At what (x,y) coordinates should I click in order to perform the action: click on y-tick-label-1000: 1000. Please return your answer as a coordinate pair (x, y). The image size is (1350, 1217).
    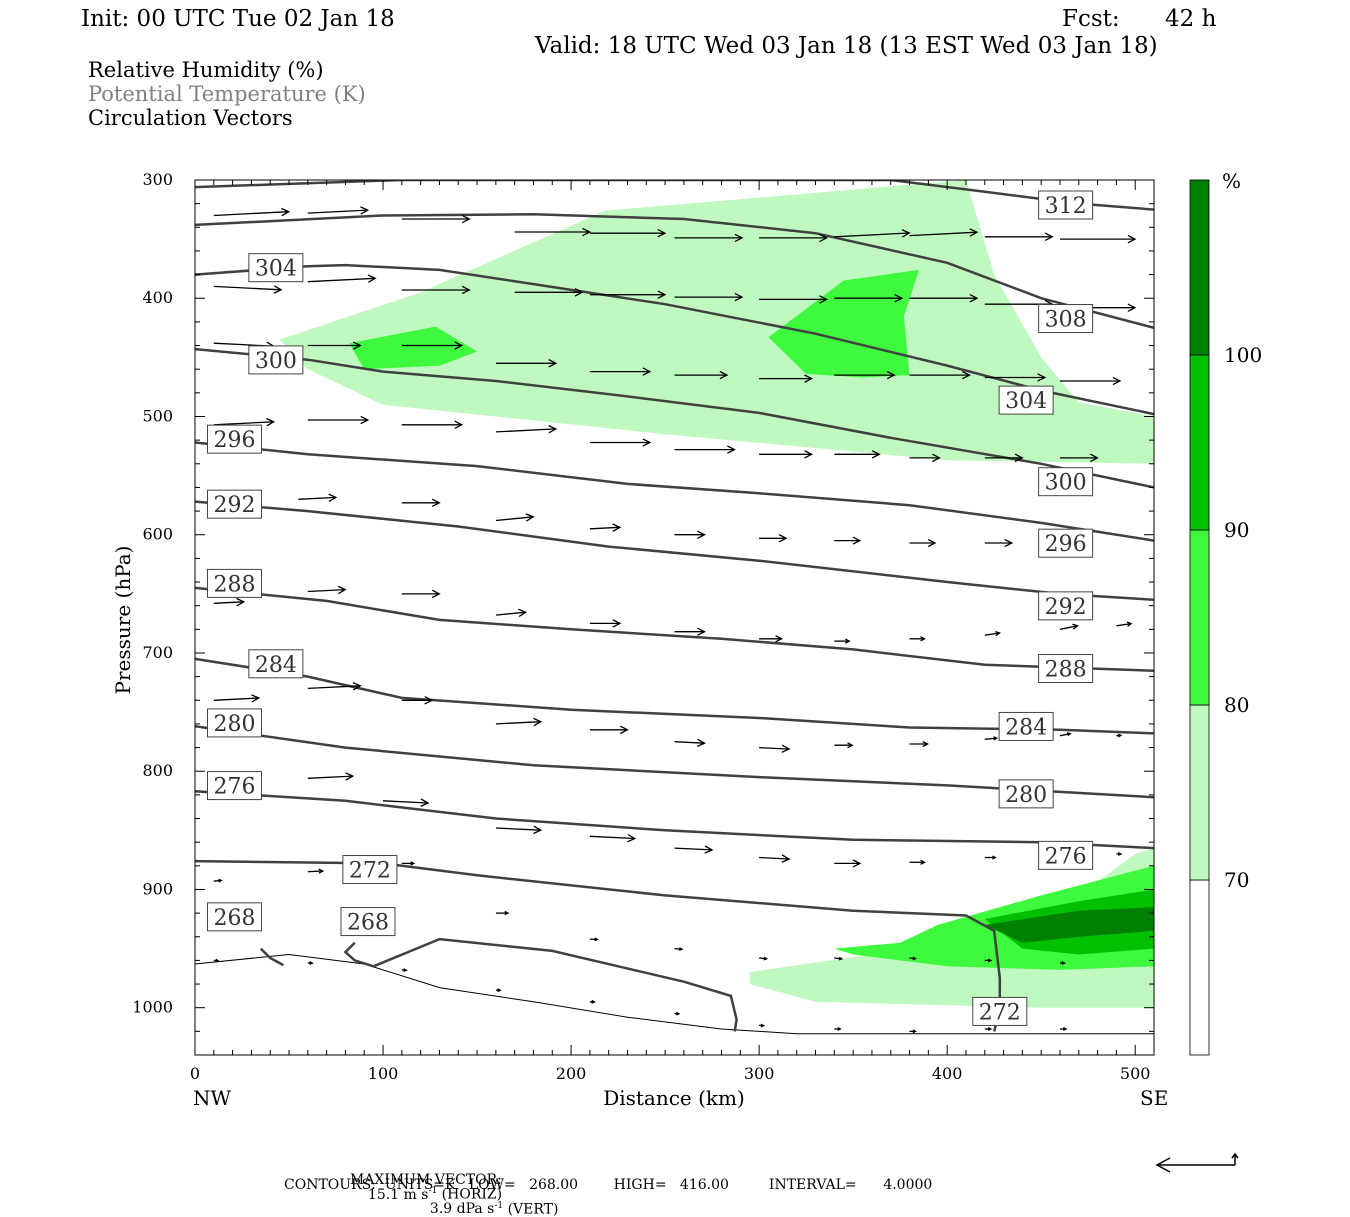
    Looking at the image, I should click on (152, 1007).